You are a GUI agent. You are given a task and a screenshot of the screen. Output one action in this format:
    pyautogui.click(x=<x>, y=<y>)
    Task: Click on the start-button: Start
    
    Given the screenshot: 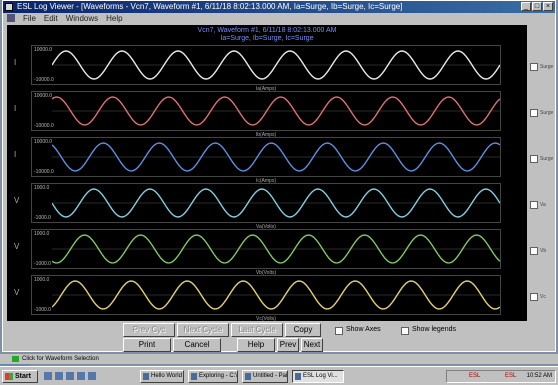 What is the action you would take?
    pyautogui.click(x=20, y=376)
    